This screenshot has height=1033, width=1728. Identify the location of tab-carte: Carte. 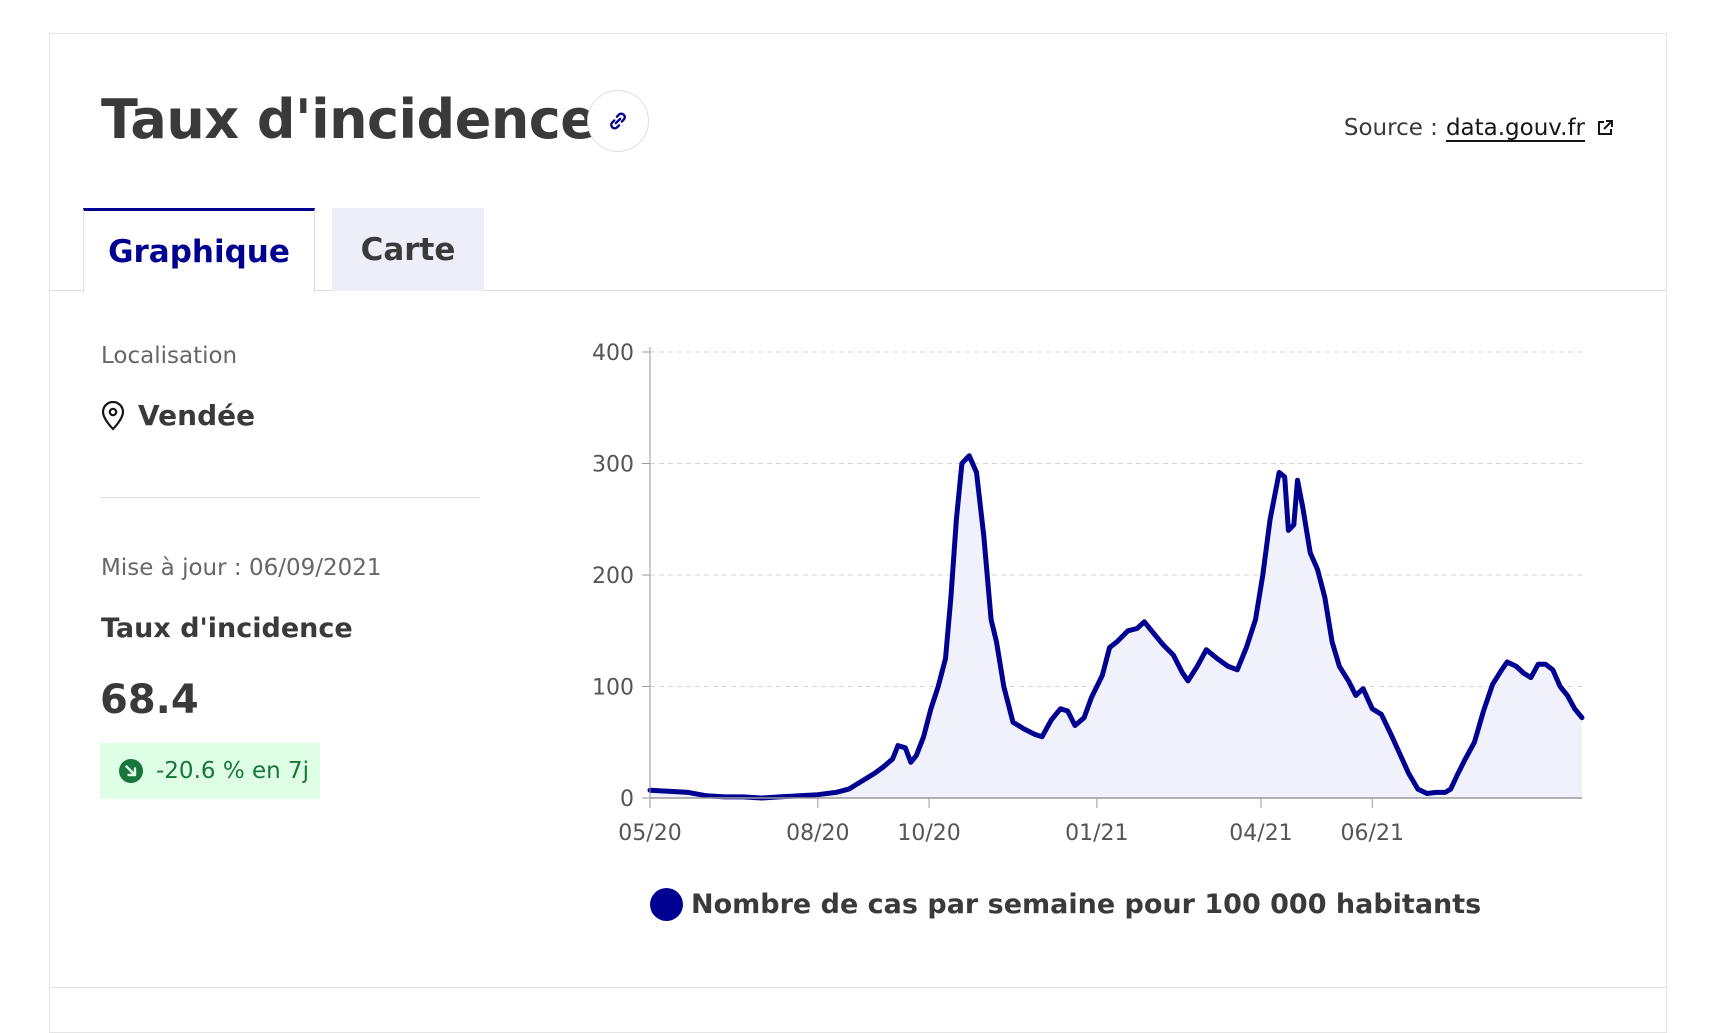
(408, 249).